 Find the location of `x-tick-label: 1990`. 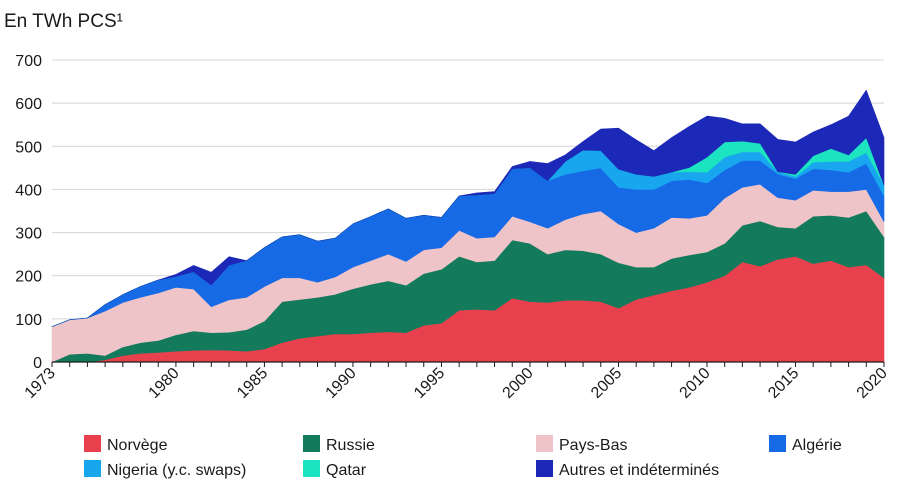

x-tick-label: 1990 is located at coordinates (341, 383).